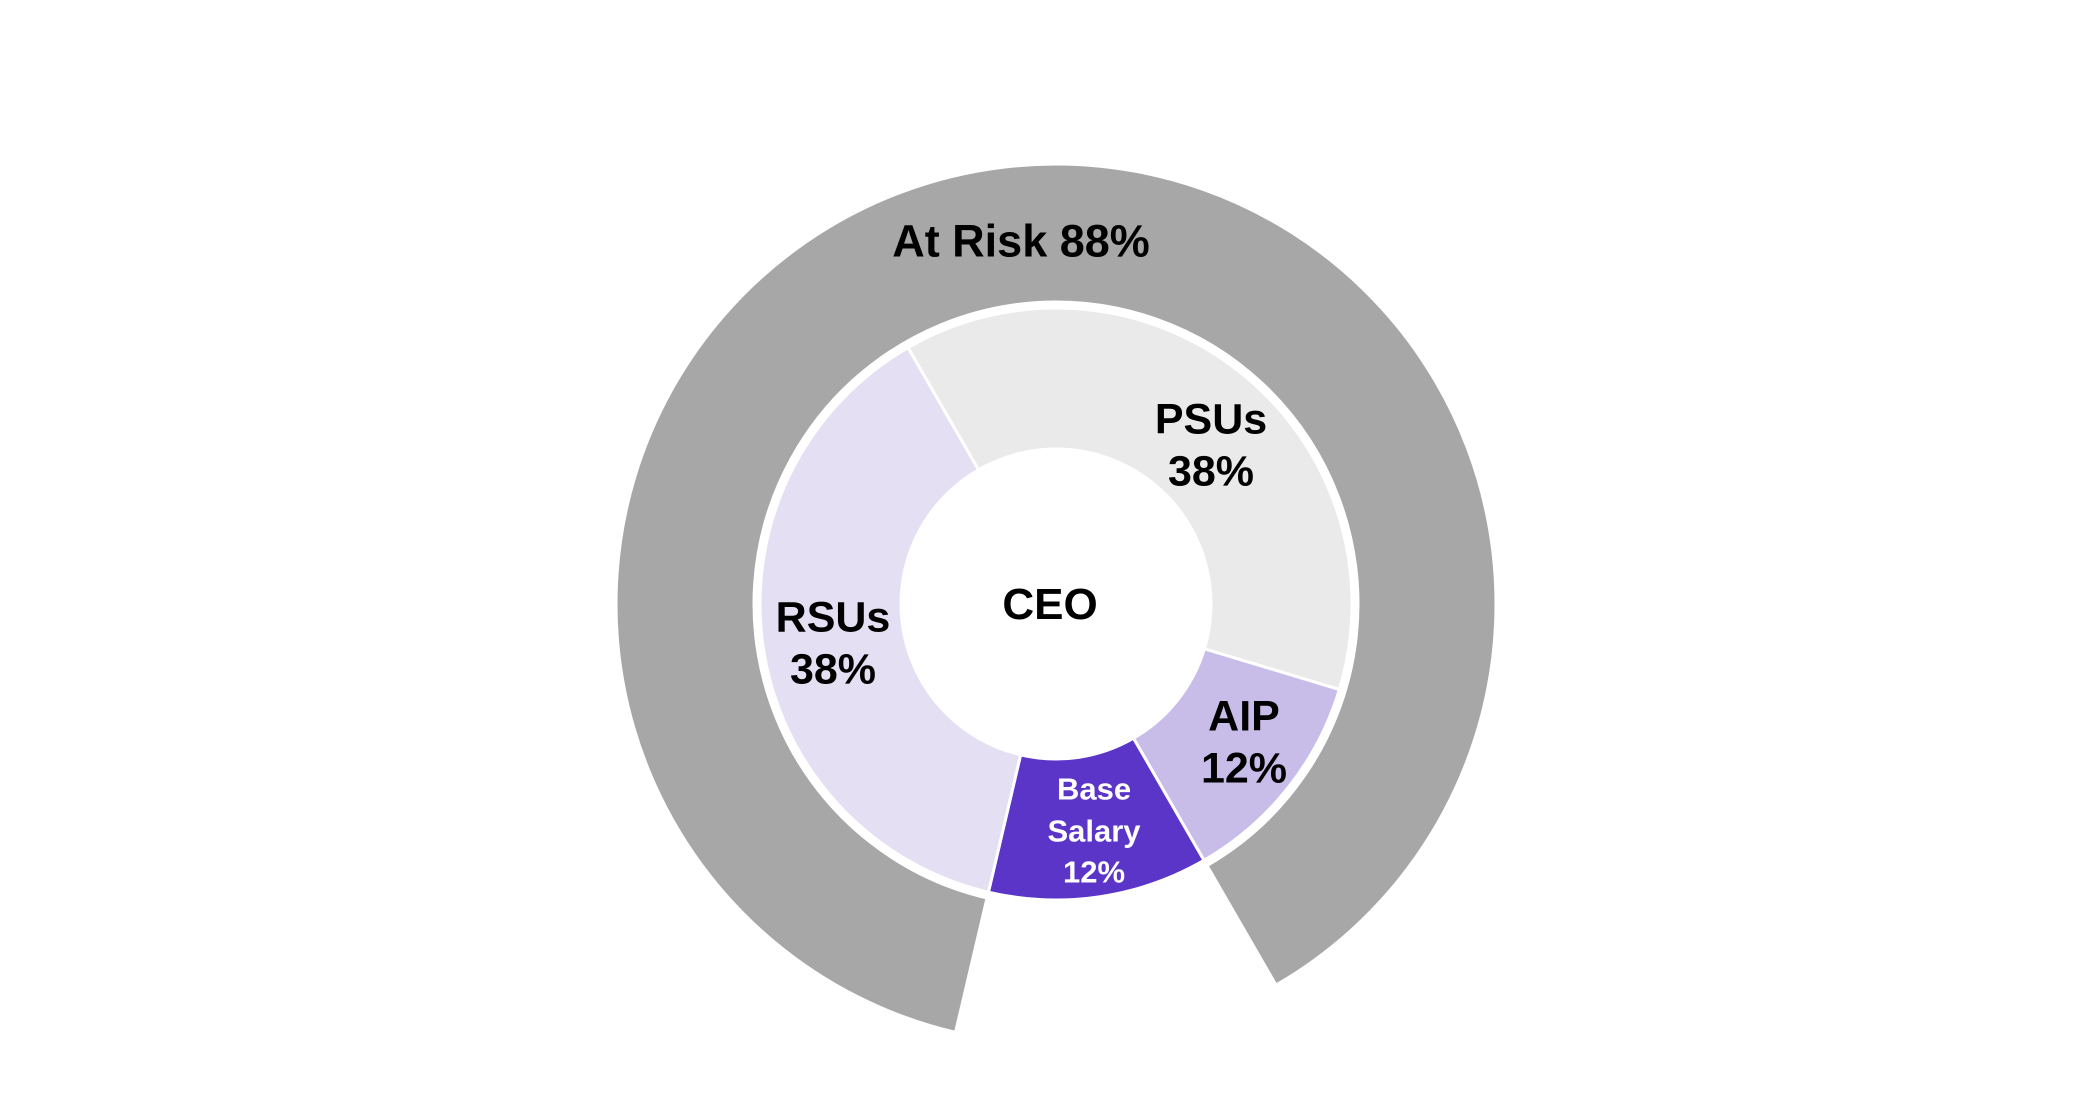  What do you see at coordinates (1094, 830) in the screenshot?
I see `segment-label-base-salary: Base Salary 12%` at bounding box center [1094, 830].